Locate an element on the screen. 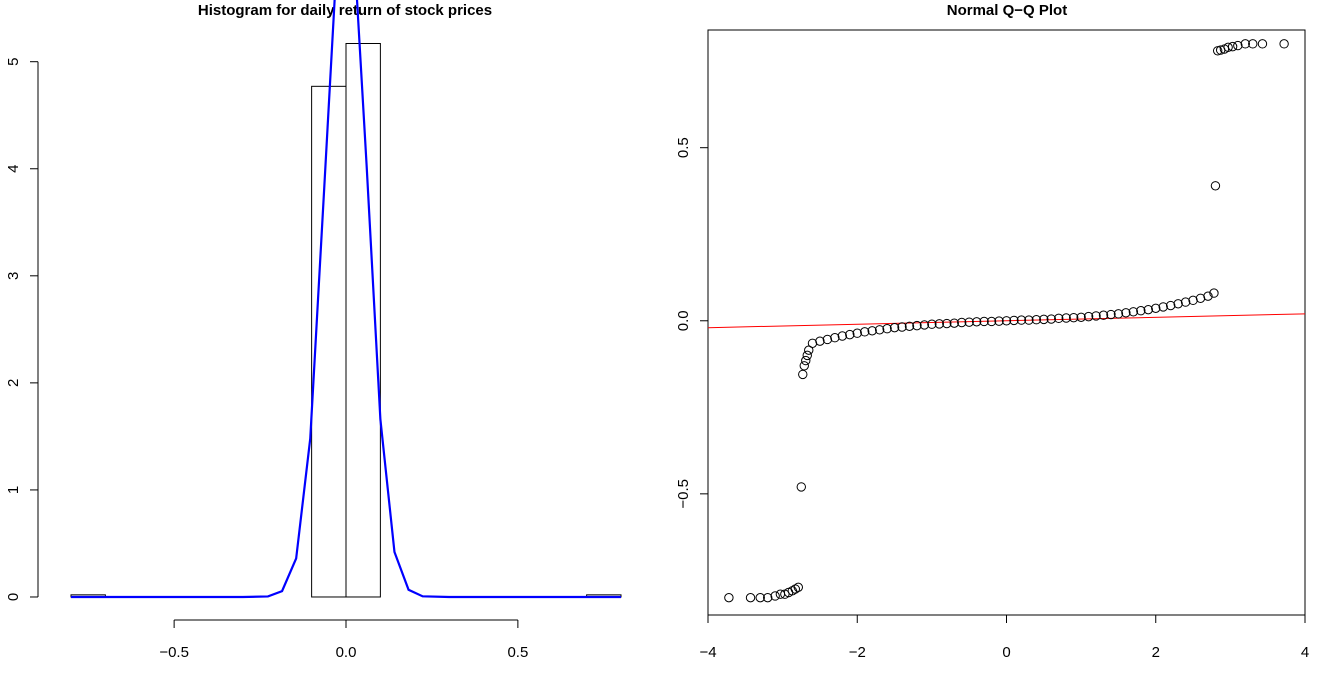 The height and width of the screenshot is (673, 1331). y-tick-label: 1 is located at coordinates (13, 490).